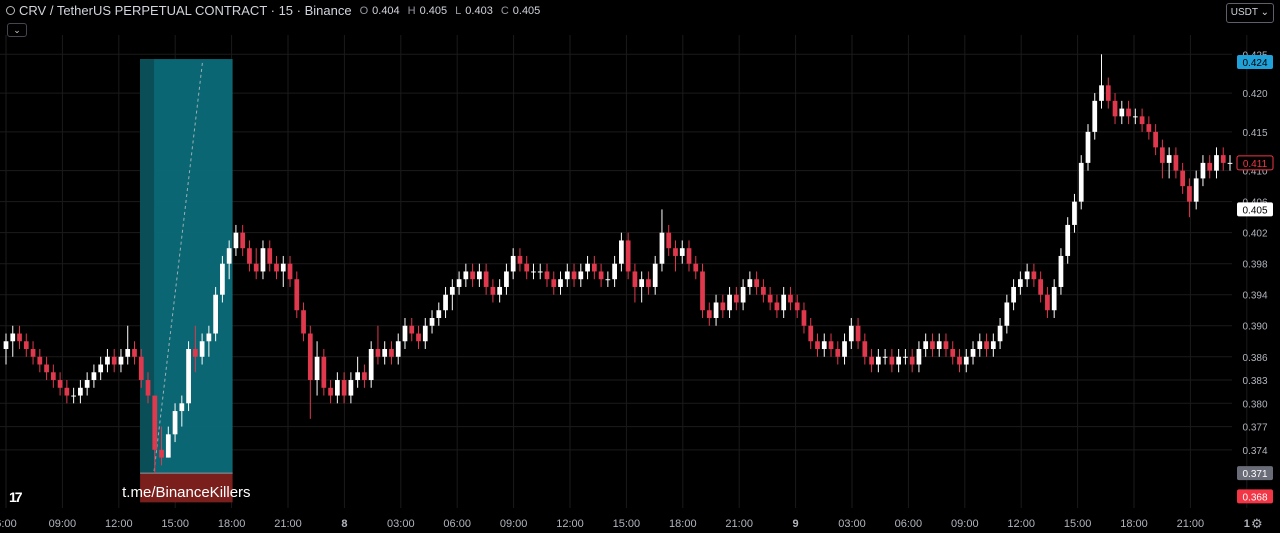  What do you see at coordinates (1257, 523) in the screenshot?
I see `gear-icon: ⚙` at bounding box center [1257, 523].